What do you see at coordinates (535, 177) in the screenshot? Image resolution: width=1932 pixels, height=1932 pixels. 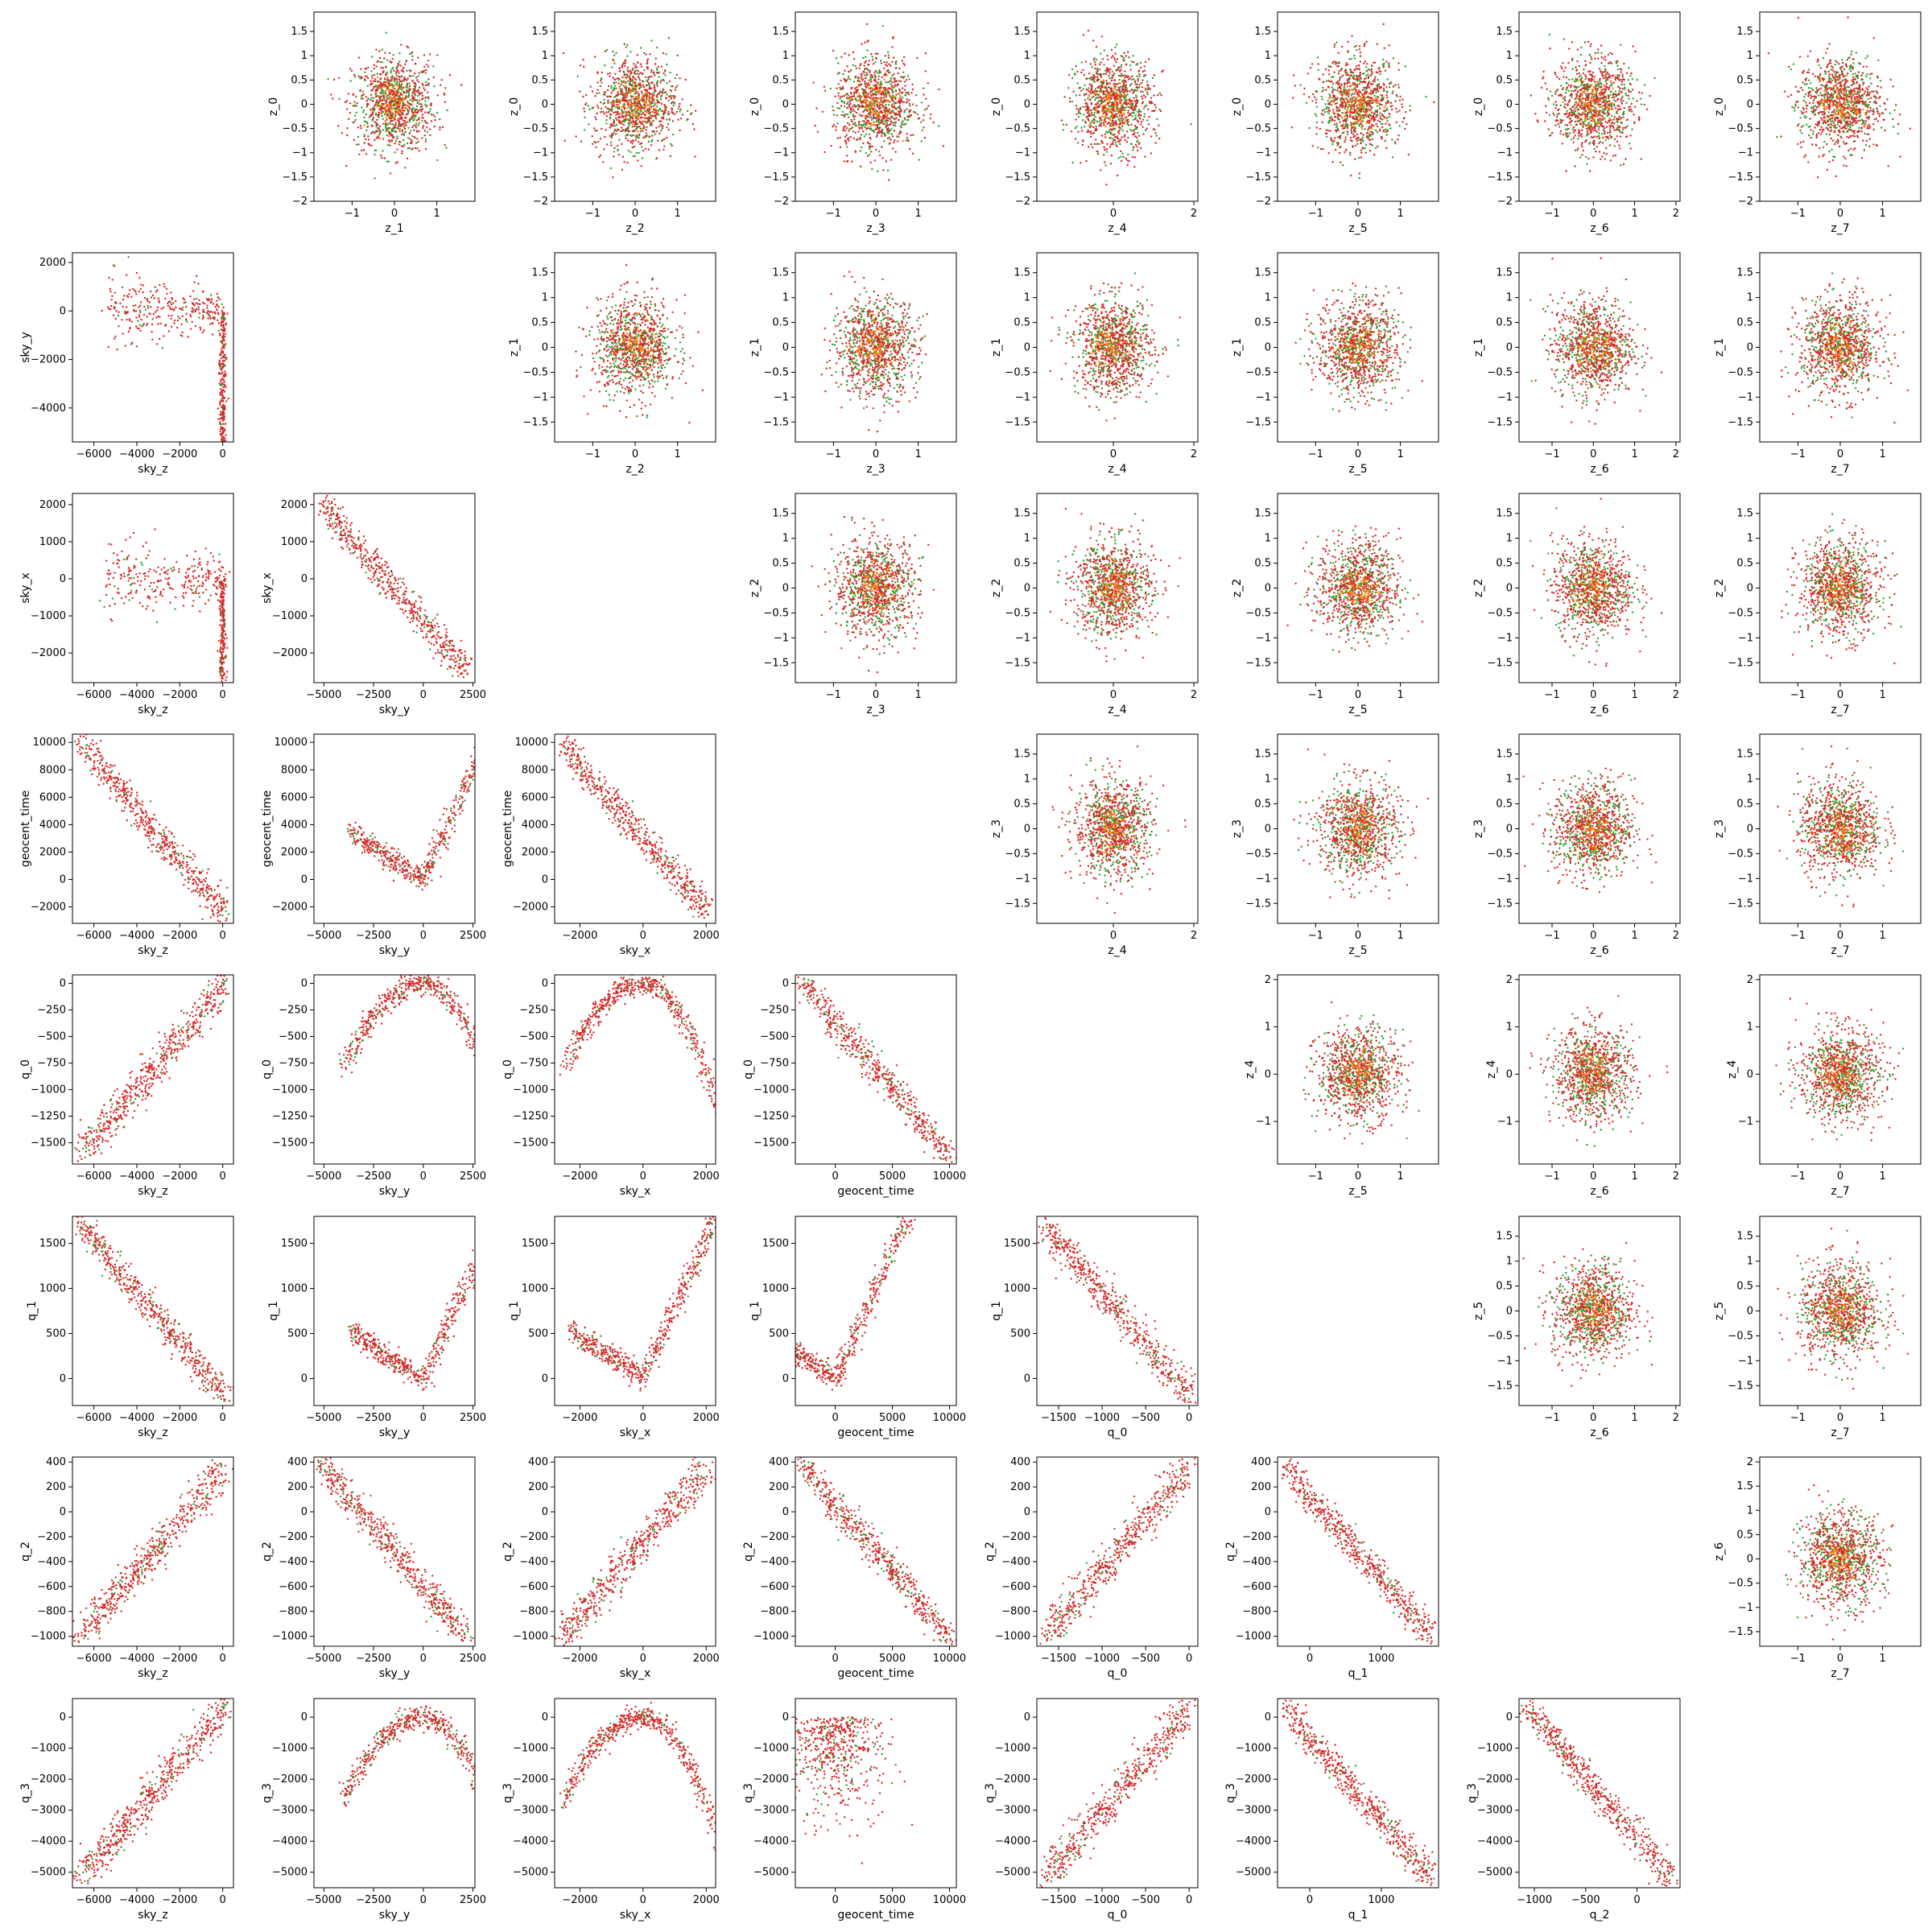 I see `y-tick-label: −1.5` at bounding box center [535, 177].